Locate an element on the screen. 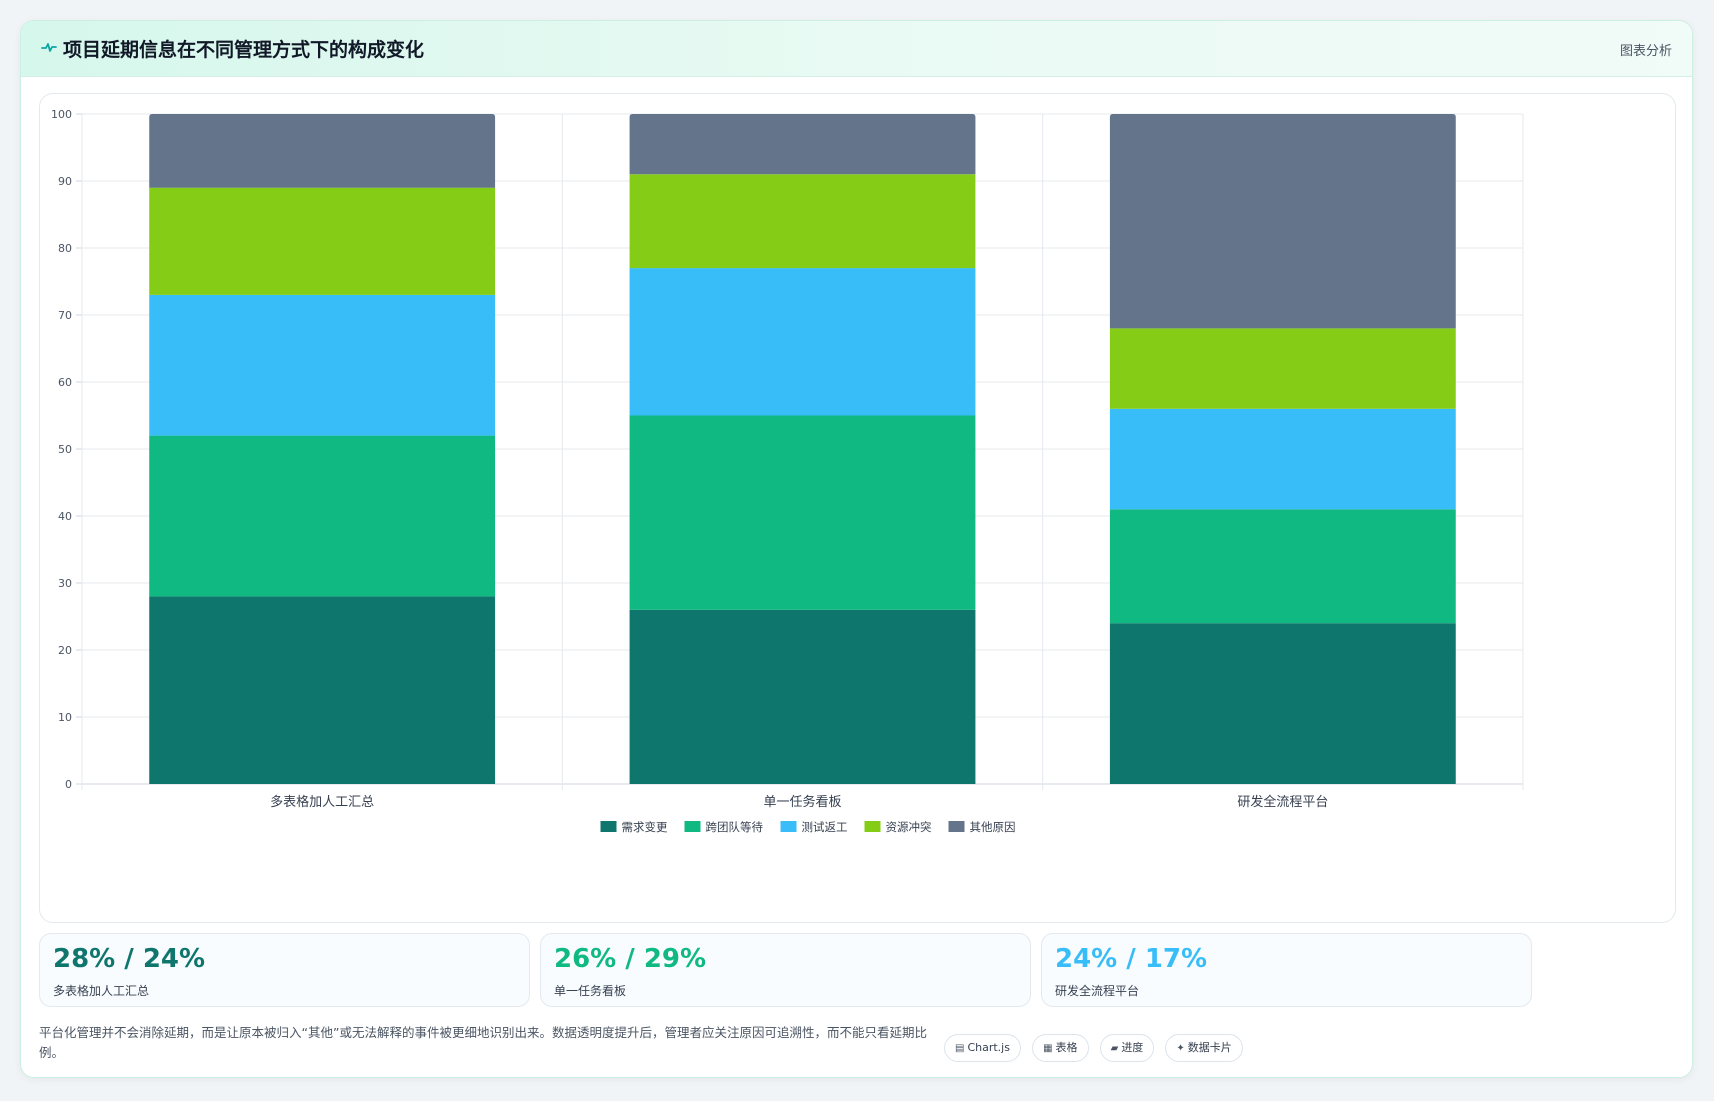 This screenshot has height=1101, width=1714. card-header: 项目延期信息在不同管理方式下的构成变化 图表分析 is located at coordinates (856, 49).